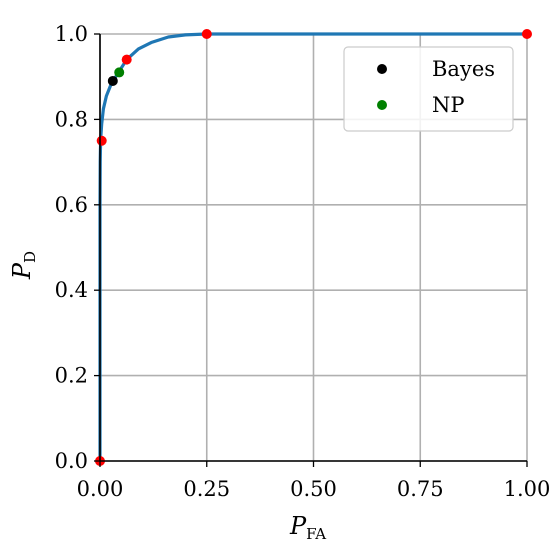  Describe the element at coordinates (71, 376) in the screenshot. I see `y-tick-label: 0.2` at that location.